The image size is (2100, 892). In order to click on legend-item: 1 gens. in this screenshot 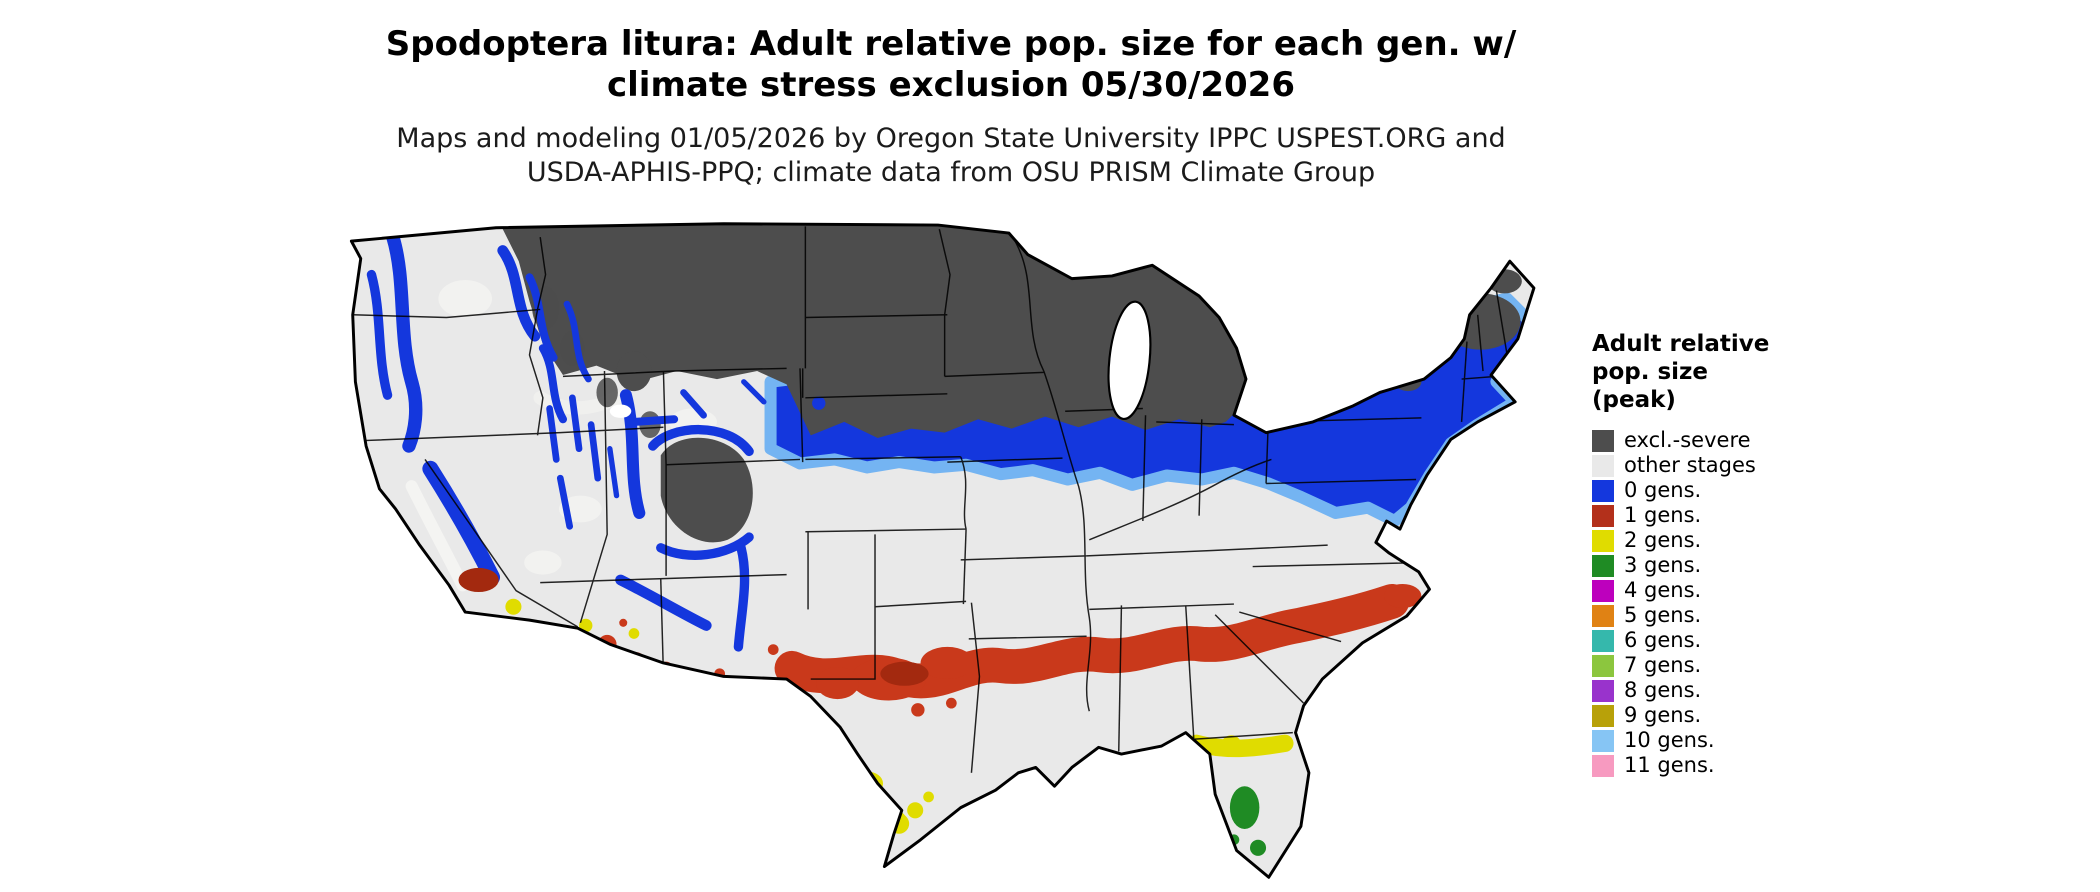, I will do `click(1732, 515)`.